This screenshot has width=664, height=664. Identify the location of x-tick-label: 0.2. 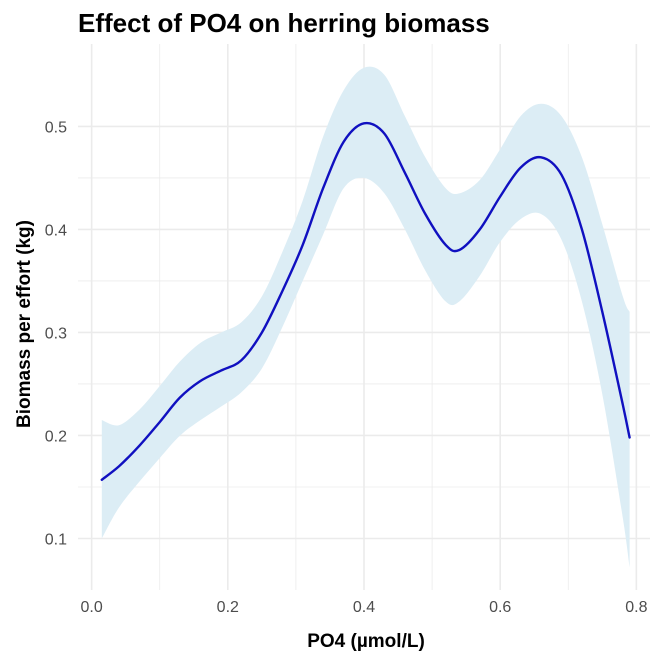
(228, 607).